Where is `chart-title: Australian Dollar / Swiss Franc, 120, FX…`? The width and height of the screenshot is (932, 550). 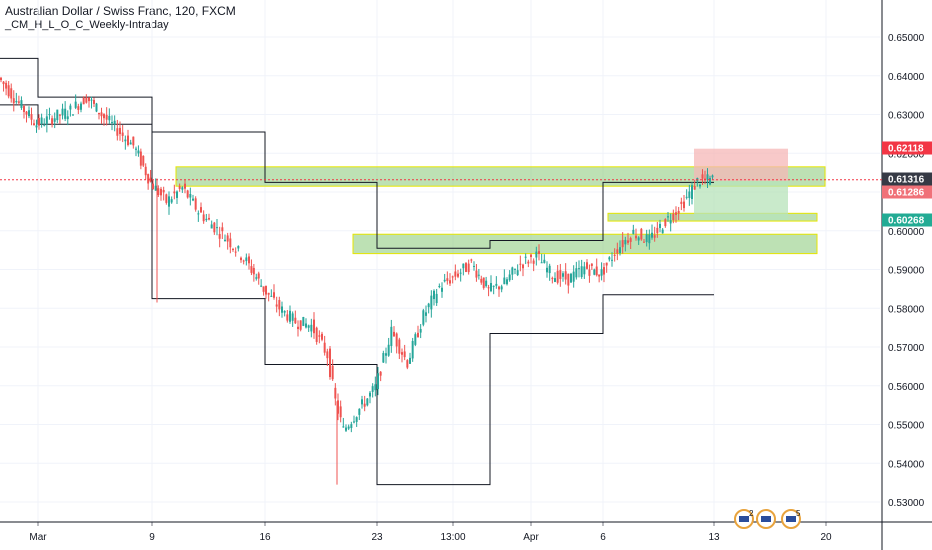
chart-title: Australian Dollar / Swiss Franc, 120, FX… is located at coordinates (120, 11).